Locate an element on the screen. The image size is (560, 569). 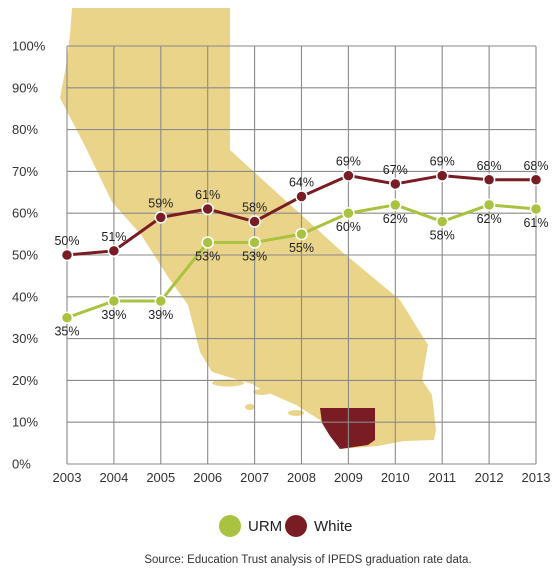
legend-marker-urm is located at coordinates (230, 526).